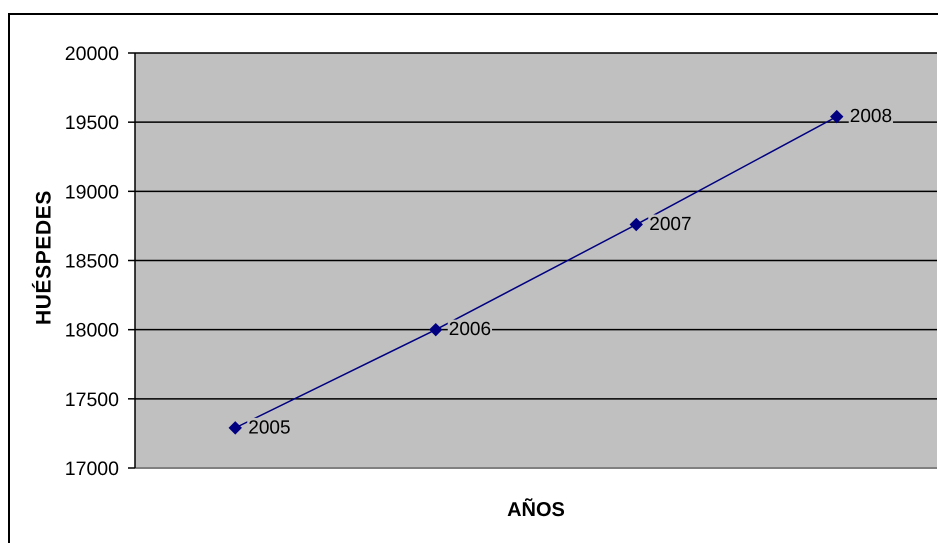  What do you see at coordinates (92, 399) in the screenshot?
I see `y-tick-label: 17500` at bounding box center [92, 399].